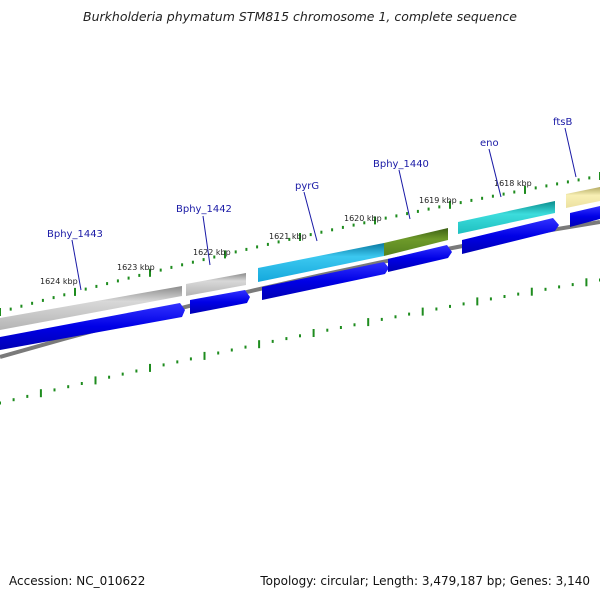  I want to click on scale-label: 1622 kbp, so click(212, 252).